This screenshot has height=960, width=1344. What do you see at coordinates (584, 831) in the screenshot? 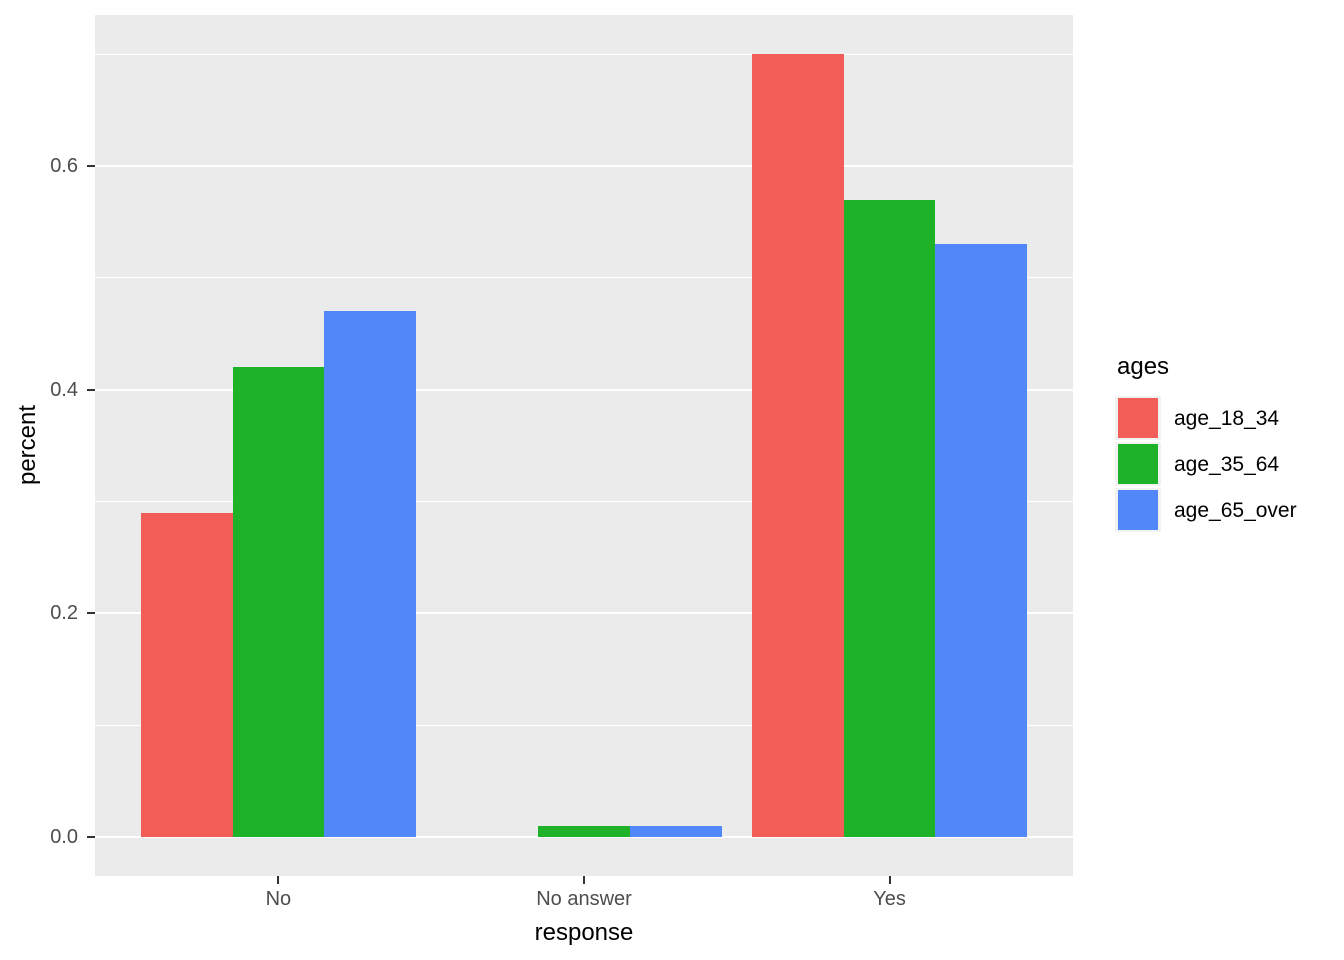
I see `bar-age_35_64-No-answer` at bounding box center [584, 831].